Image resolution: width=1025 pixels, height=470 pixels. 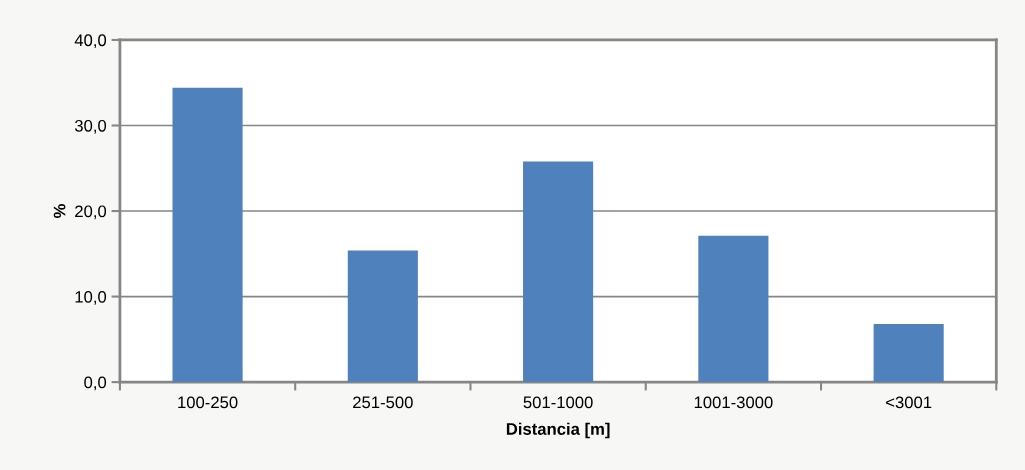 I want to click on x-tick-label: <3001, so click(x=909, y=402).